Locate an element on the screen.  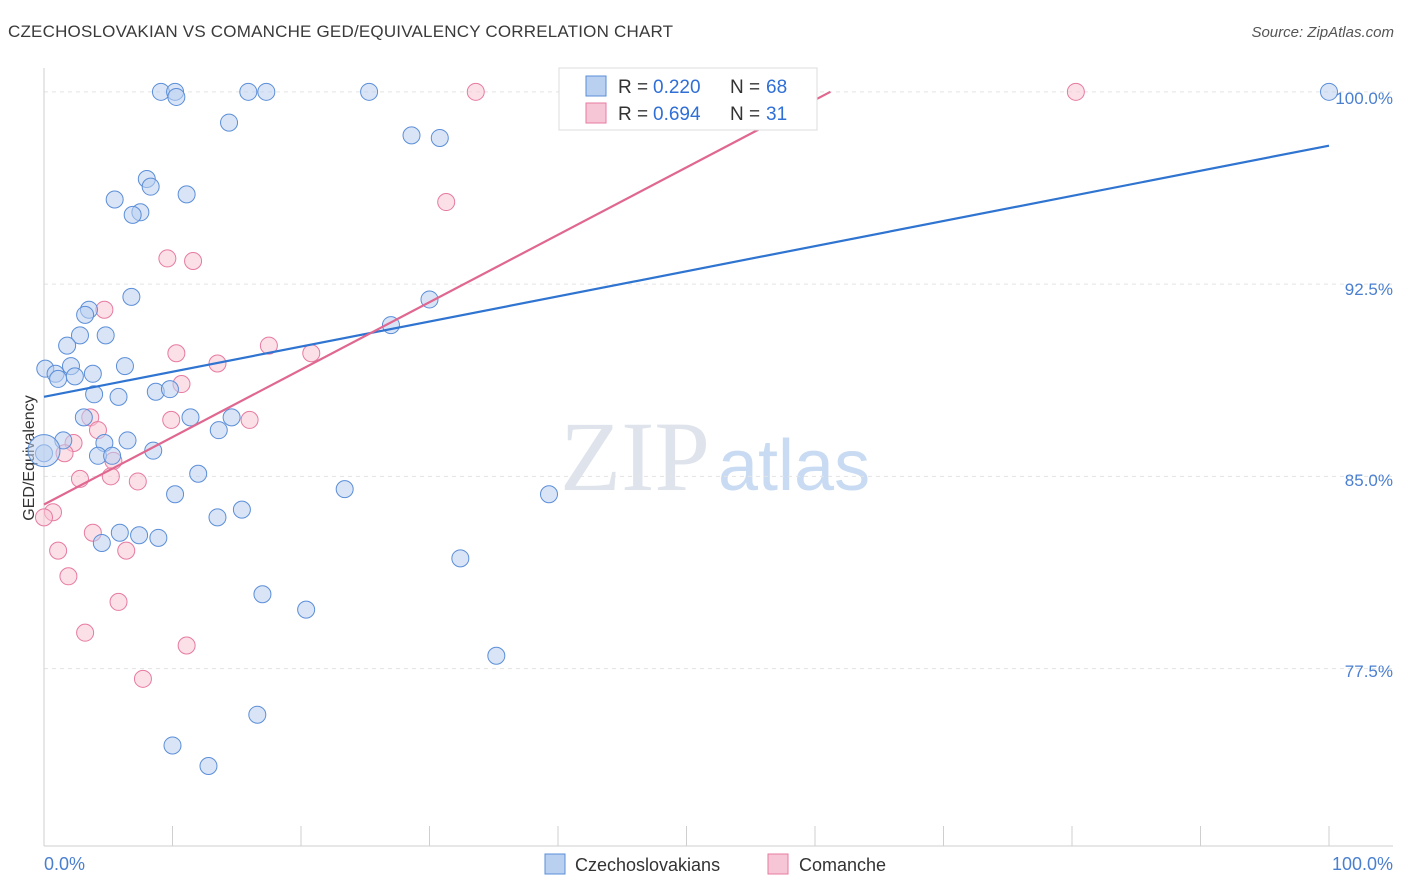
legend-swatch-blue is located at coordinates (596, 86).